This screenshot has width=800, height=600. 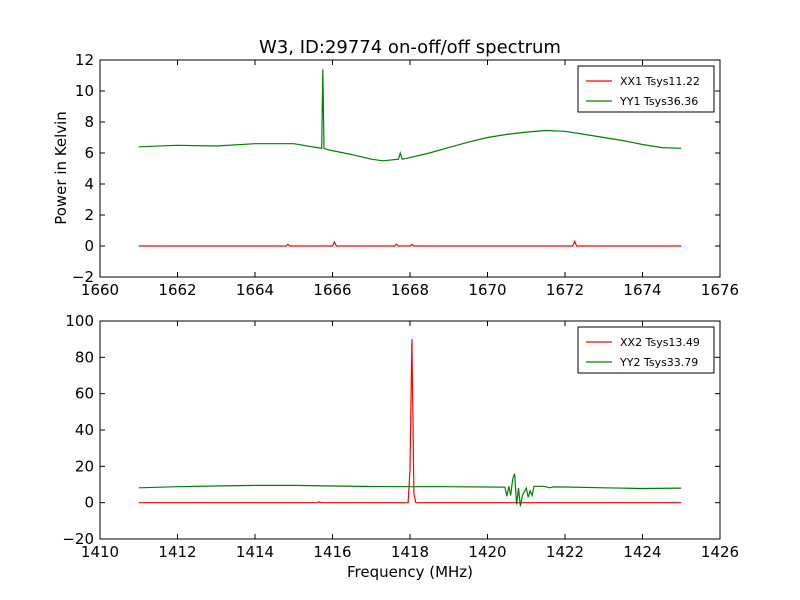 I want to click on x-tick-label: 1670, so click(x=487, y=290).